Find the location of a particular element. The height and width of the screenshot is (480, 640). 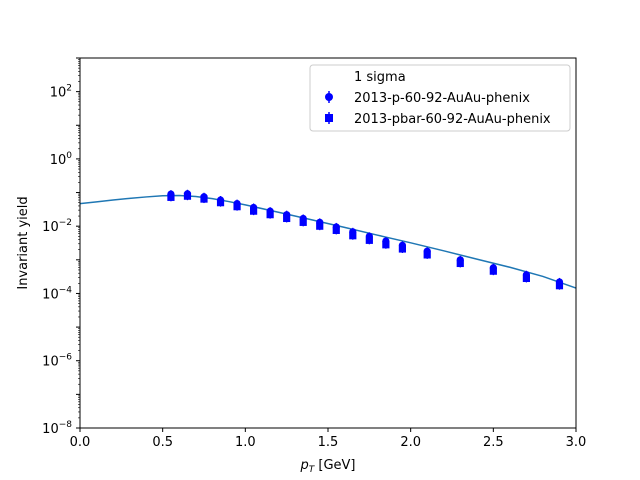

legend-marker-square is located at coordinates (329, 118).